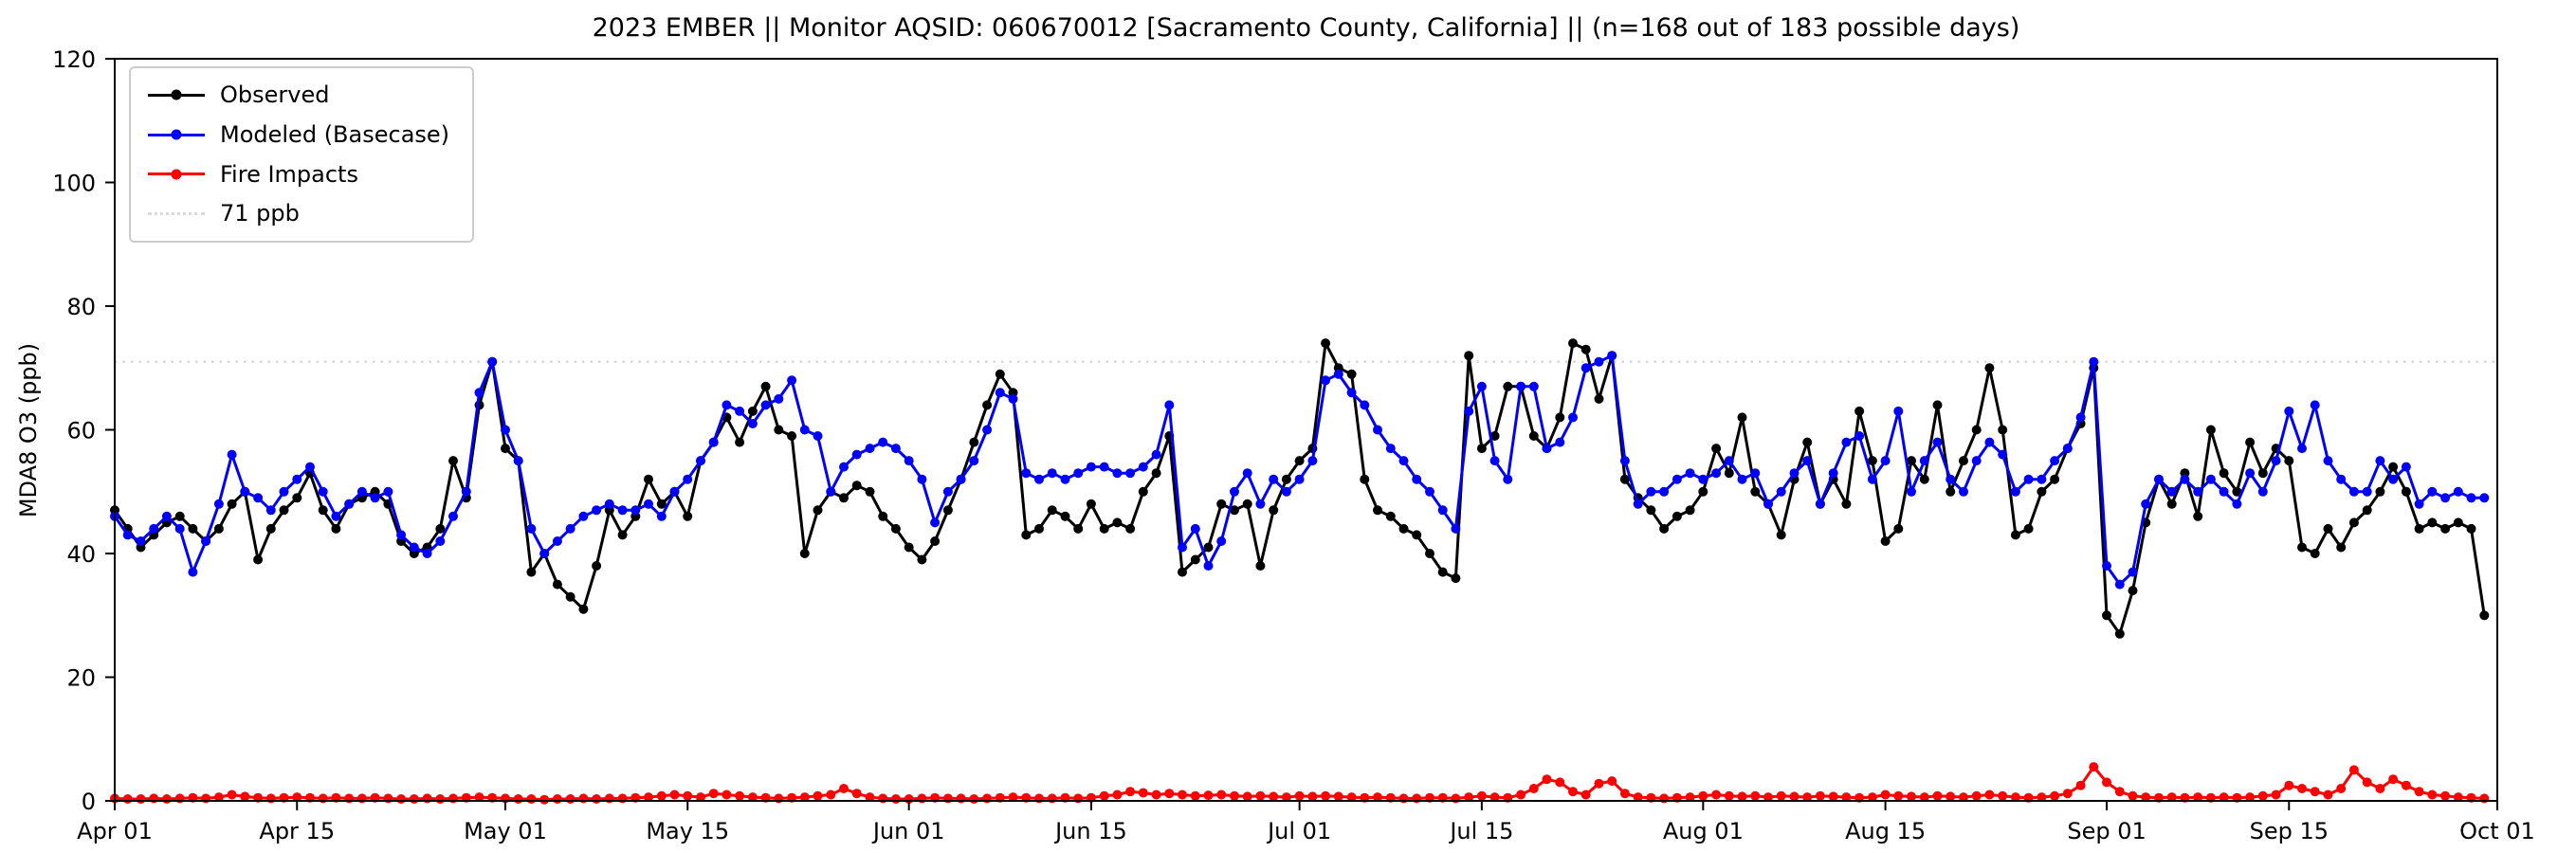 This screenshot has height=853, width=2576. Describe the element at coordinates (289, 174) in the screenshot. I see `legend-label: Fire Impacts` at that location.